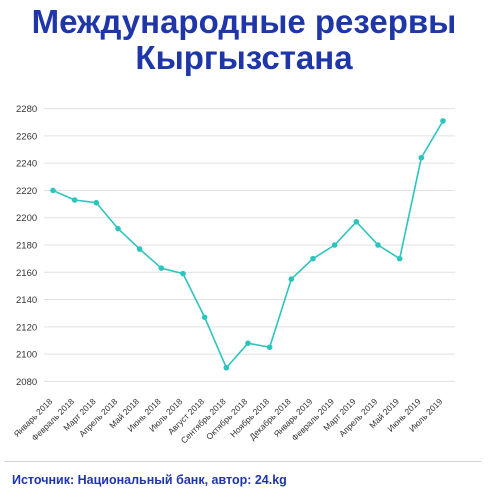  What do you see at coordinates (26, 246) in the screenshot?
I see `y-tick-label: 2180` at bounding box center [26, 246].